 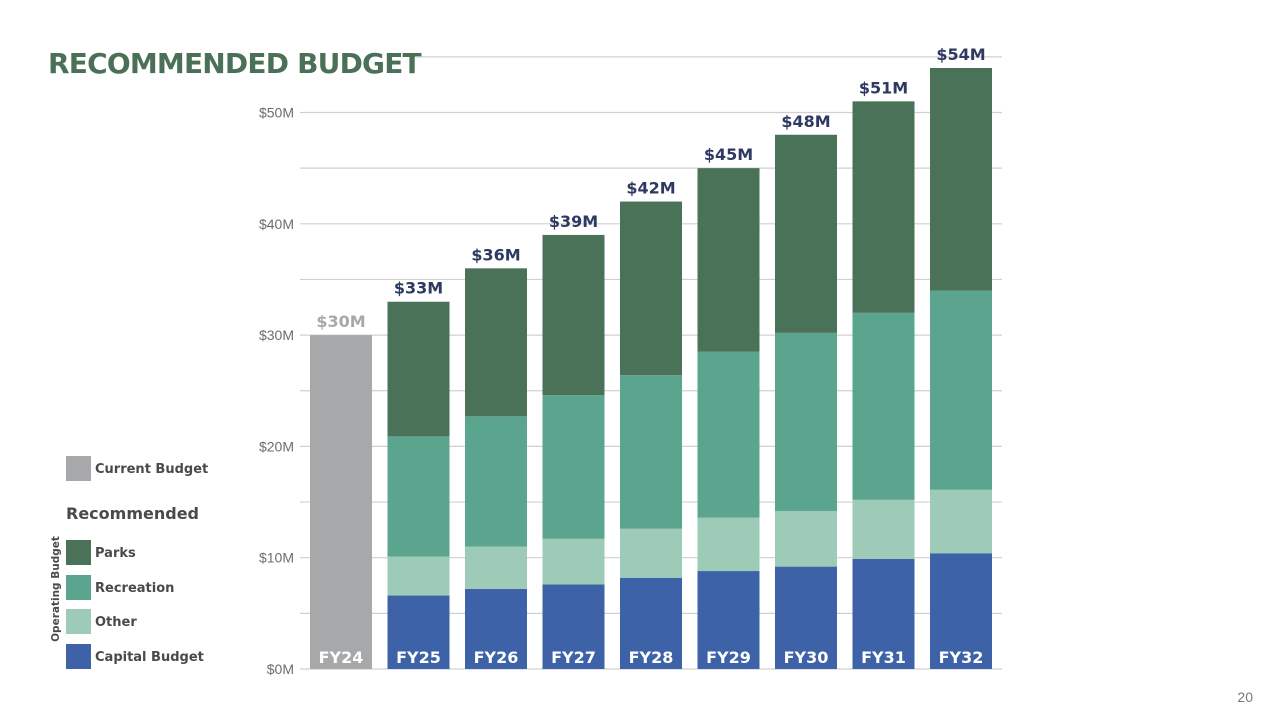 What do you see at coordinates (149, 657) in the screenshot?
I see `legend-label-capital: Capital Budget` at bounding box center [149, 657].